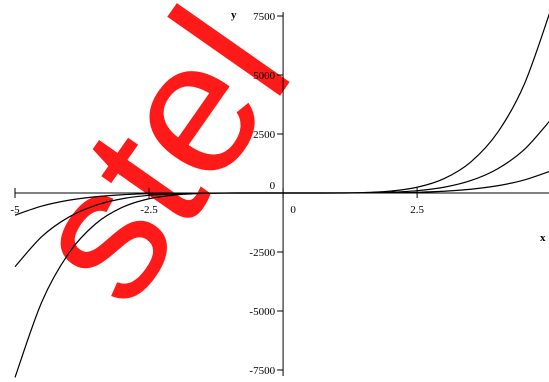 The height and width of the screenshot is (382, 549). Describe the element at coordinates (417, 210) in the screenshot. I see `x-tick-label: 2.5` at that location.